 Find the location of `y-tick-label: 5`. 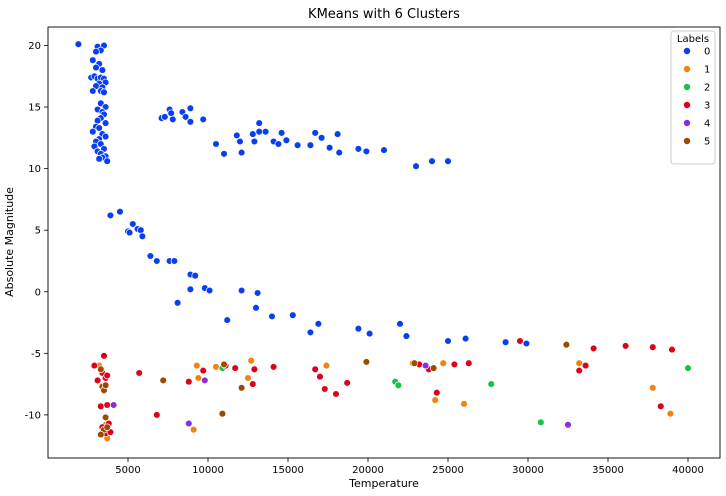

y-tick-label: 5 is located at coordinates (38, 231).